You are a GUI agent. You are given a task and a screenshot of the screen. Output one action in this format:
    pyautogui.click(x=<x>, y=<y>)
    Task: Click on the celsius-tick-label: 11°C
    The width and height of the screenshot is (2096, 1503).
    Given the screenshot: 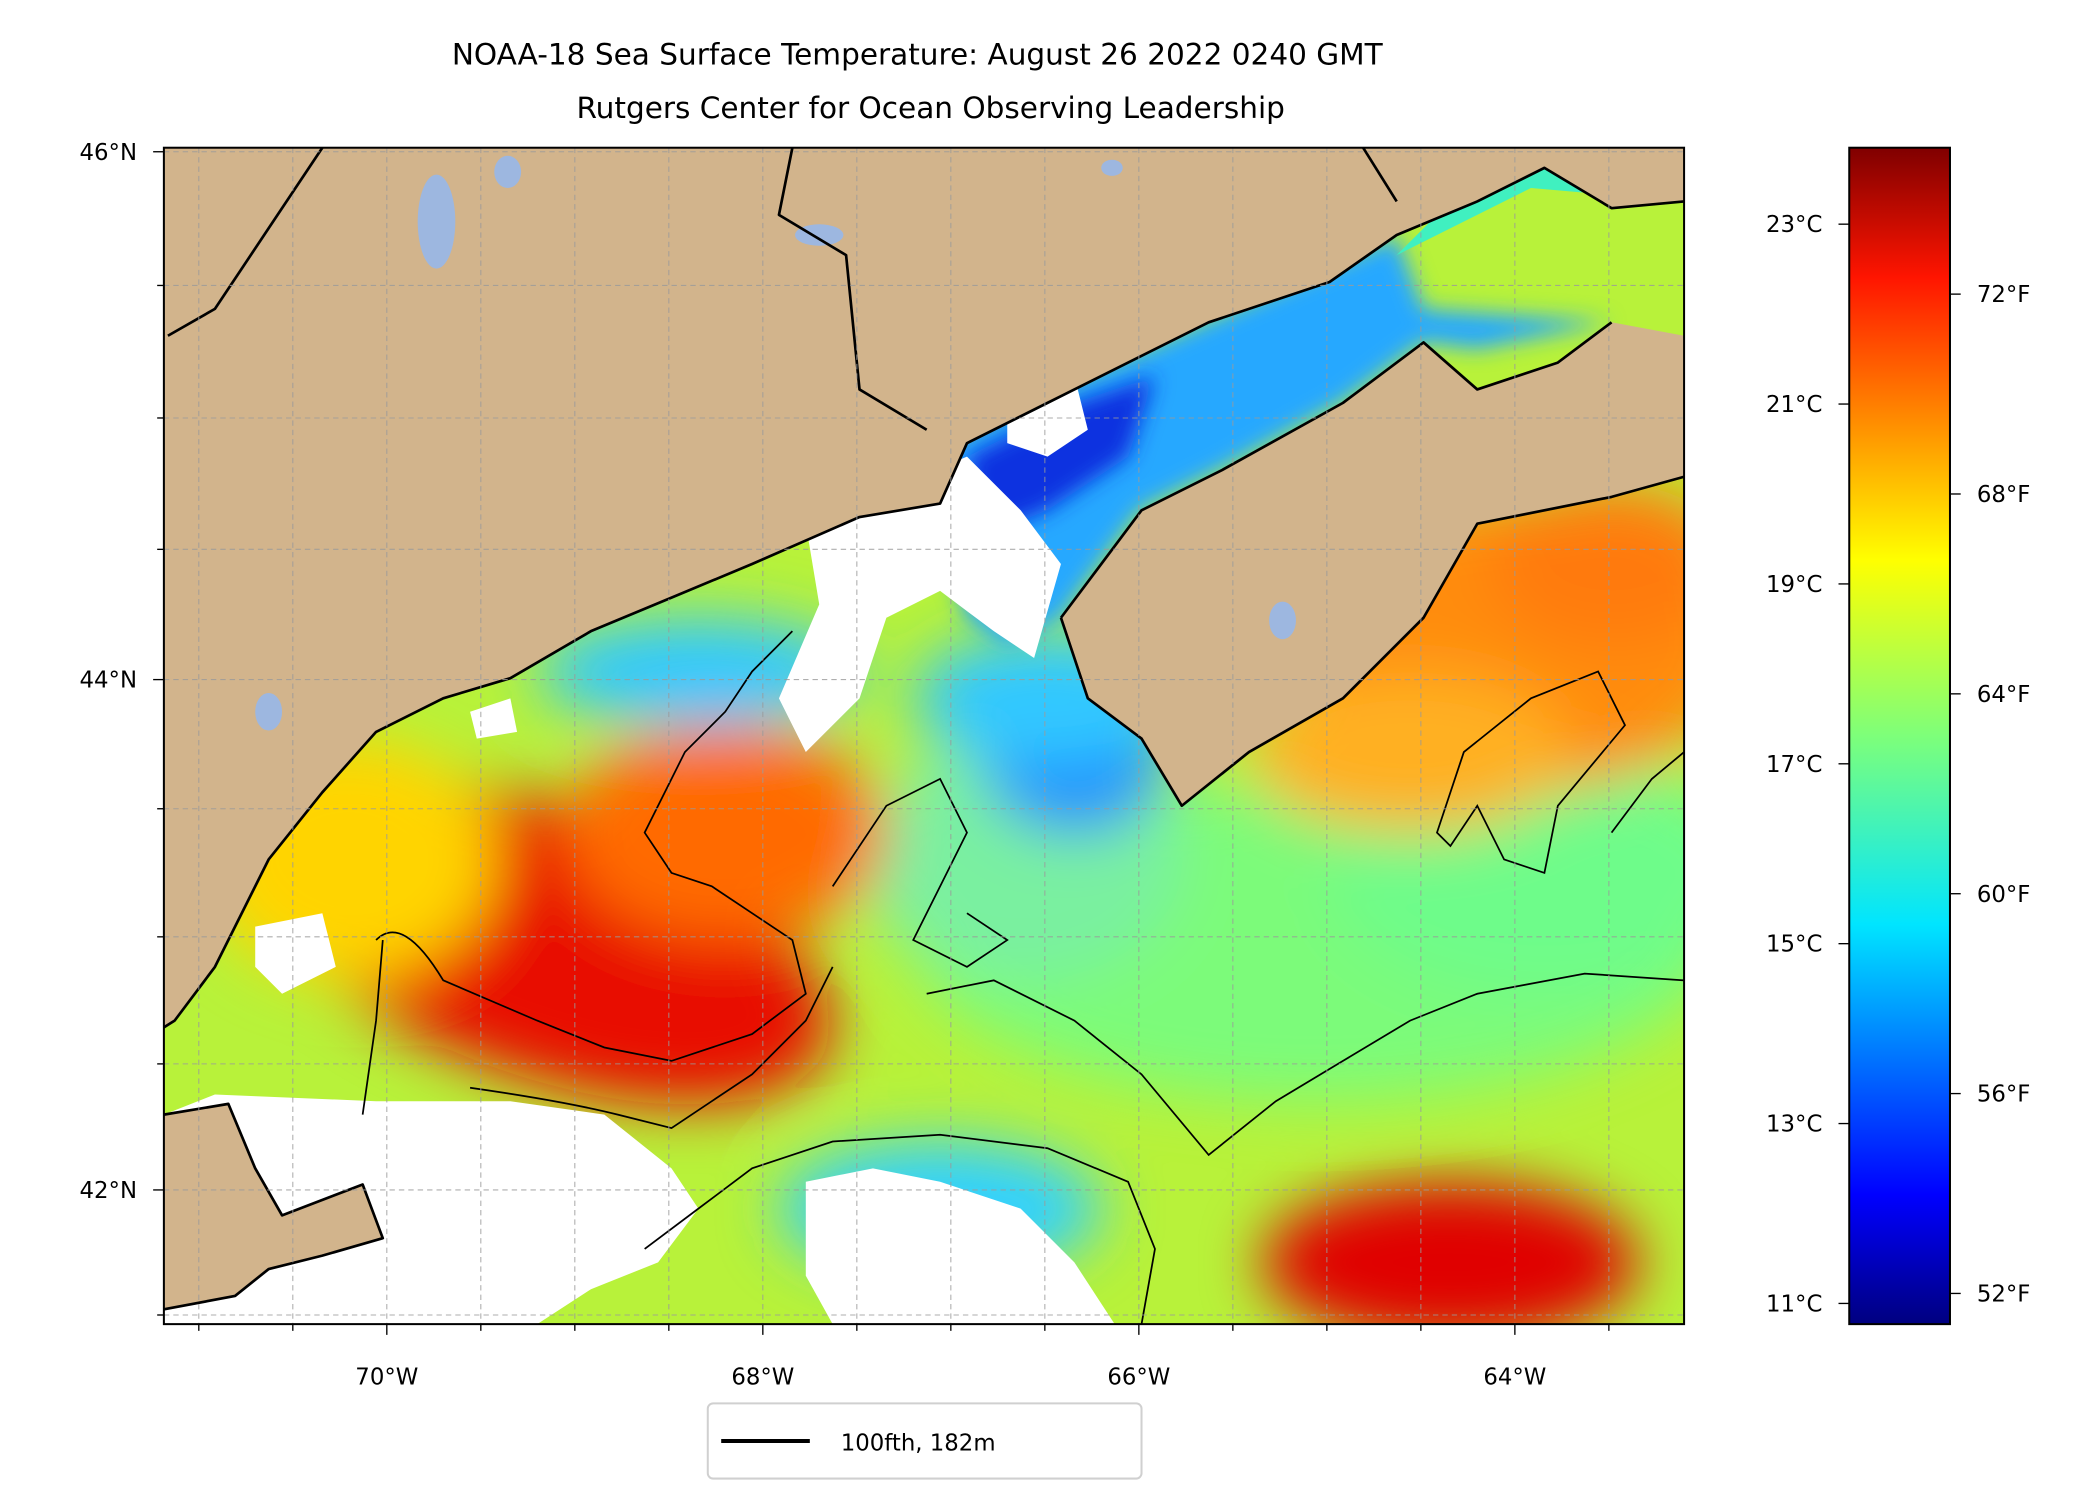 What is the action you would take?
    pyautogui.click(x=1794, y=1304)
    